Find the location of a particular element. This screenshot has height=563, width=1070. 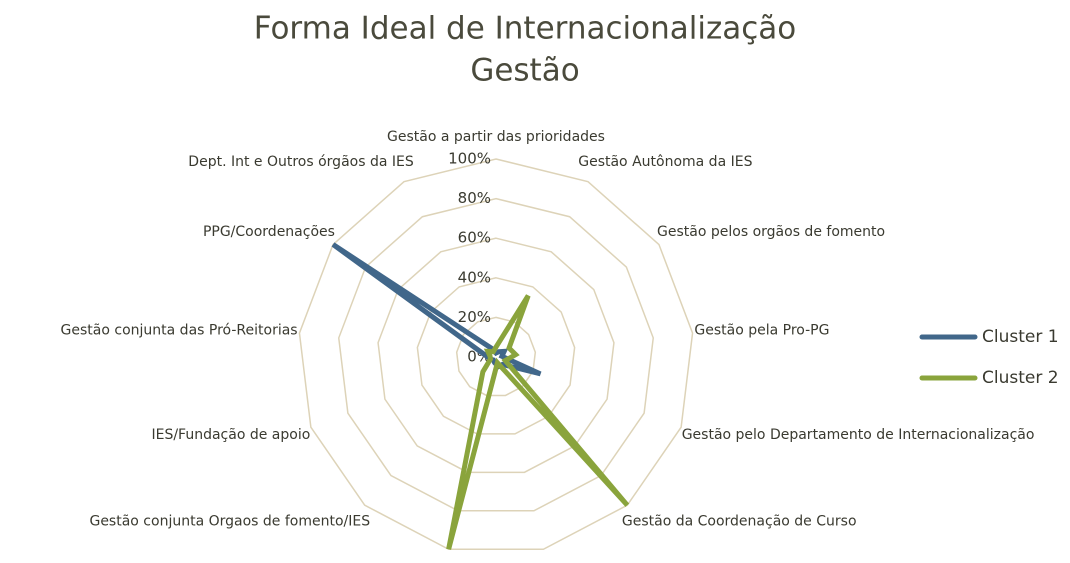

category-label: Gestão pelos orgãos de fomento is located at coordinates (771, 232).